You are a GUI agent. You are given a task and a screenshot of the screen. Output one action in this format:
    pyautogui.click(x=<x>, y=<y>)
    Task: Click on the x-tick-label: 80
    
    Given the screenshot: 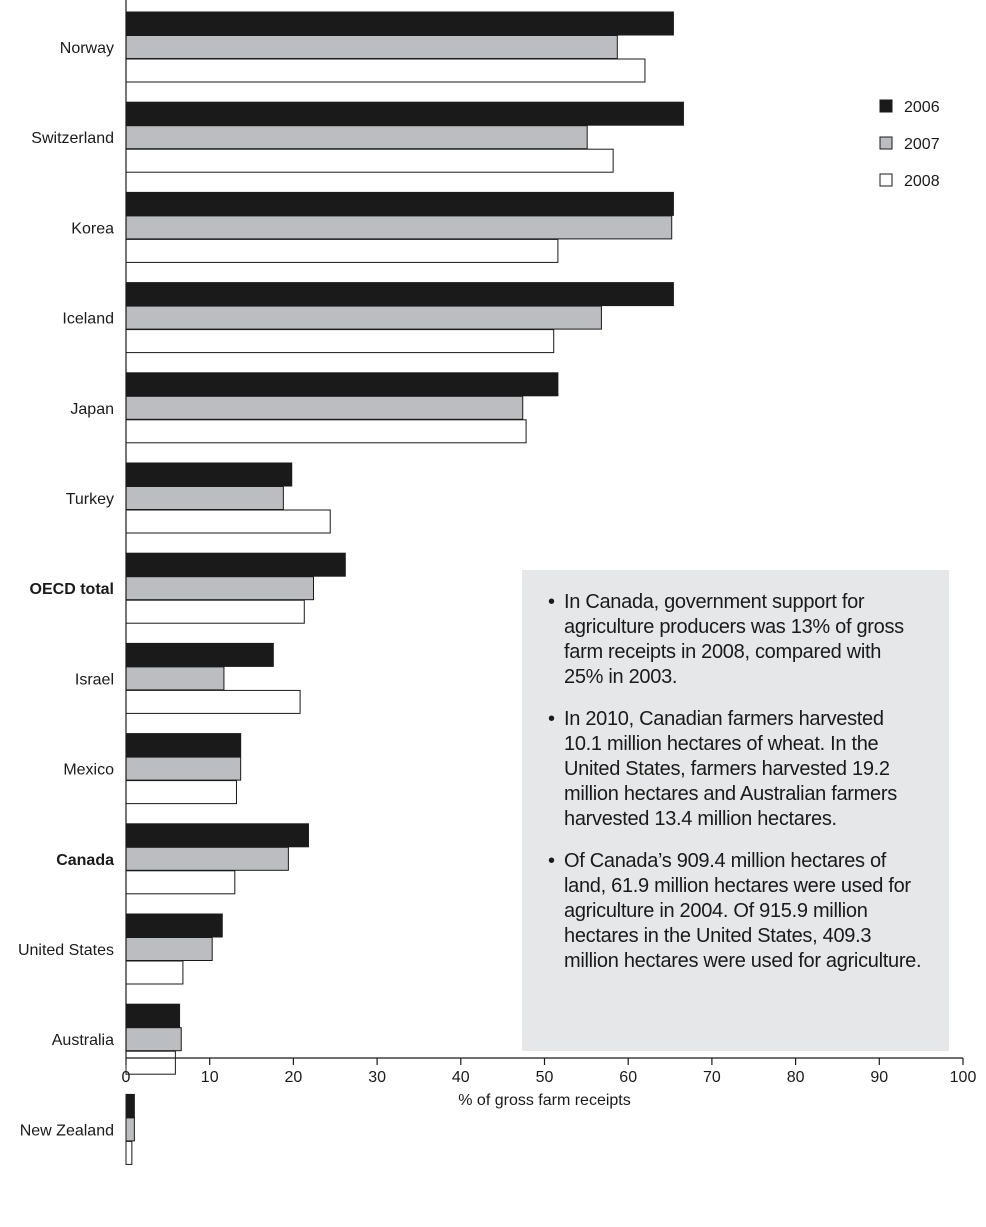 What is the action you would take?
    pyautogui.click(x=796, y=1077)
    